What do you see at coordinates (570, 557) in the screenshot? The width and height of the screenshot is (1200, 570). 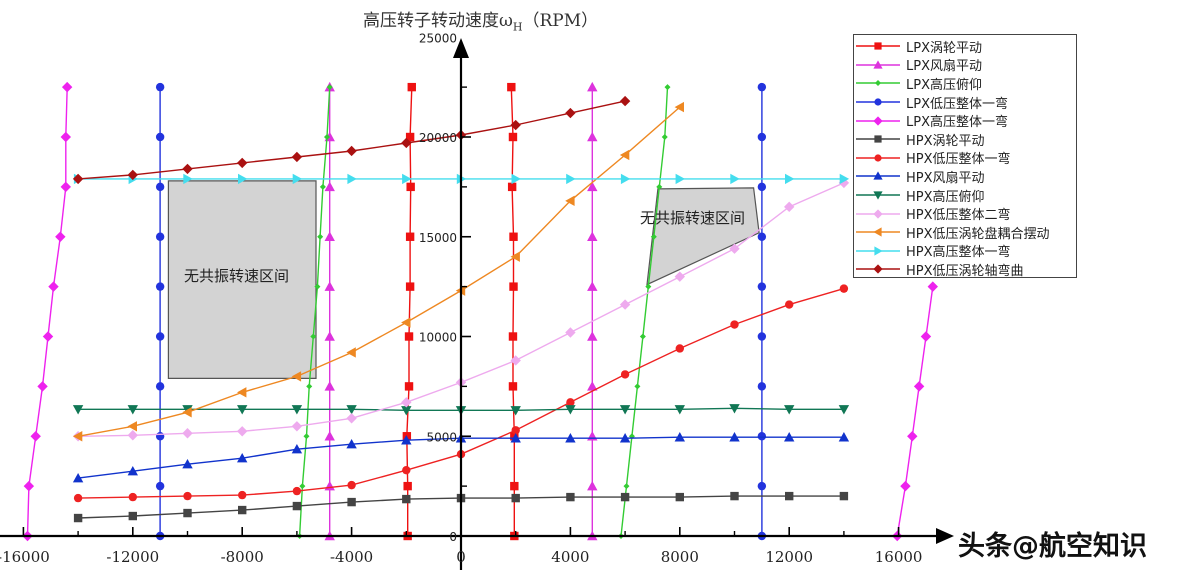 I see `x-tick-label: 4000` at bounding box center [570, 557].